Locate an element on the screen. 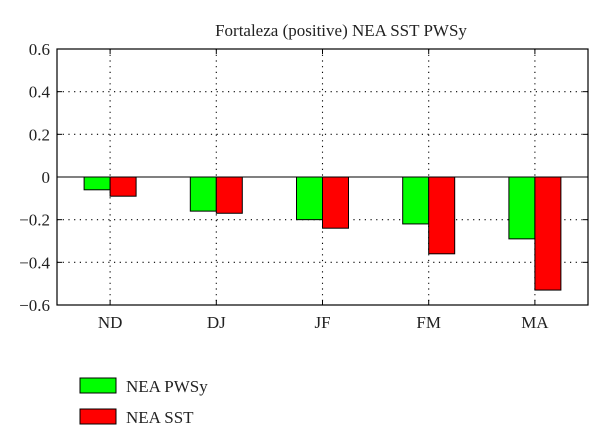 Image resolution: width=600 pixels, height=447 pixels. x-tick-label: ND is located at coordinates (110, 322).